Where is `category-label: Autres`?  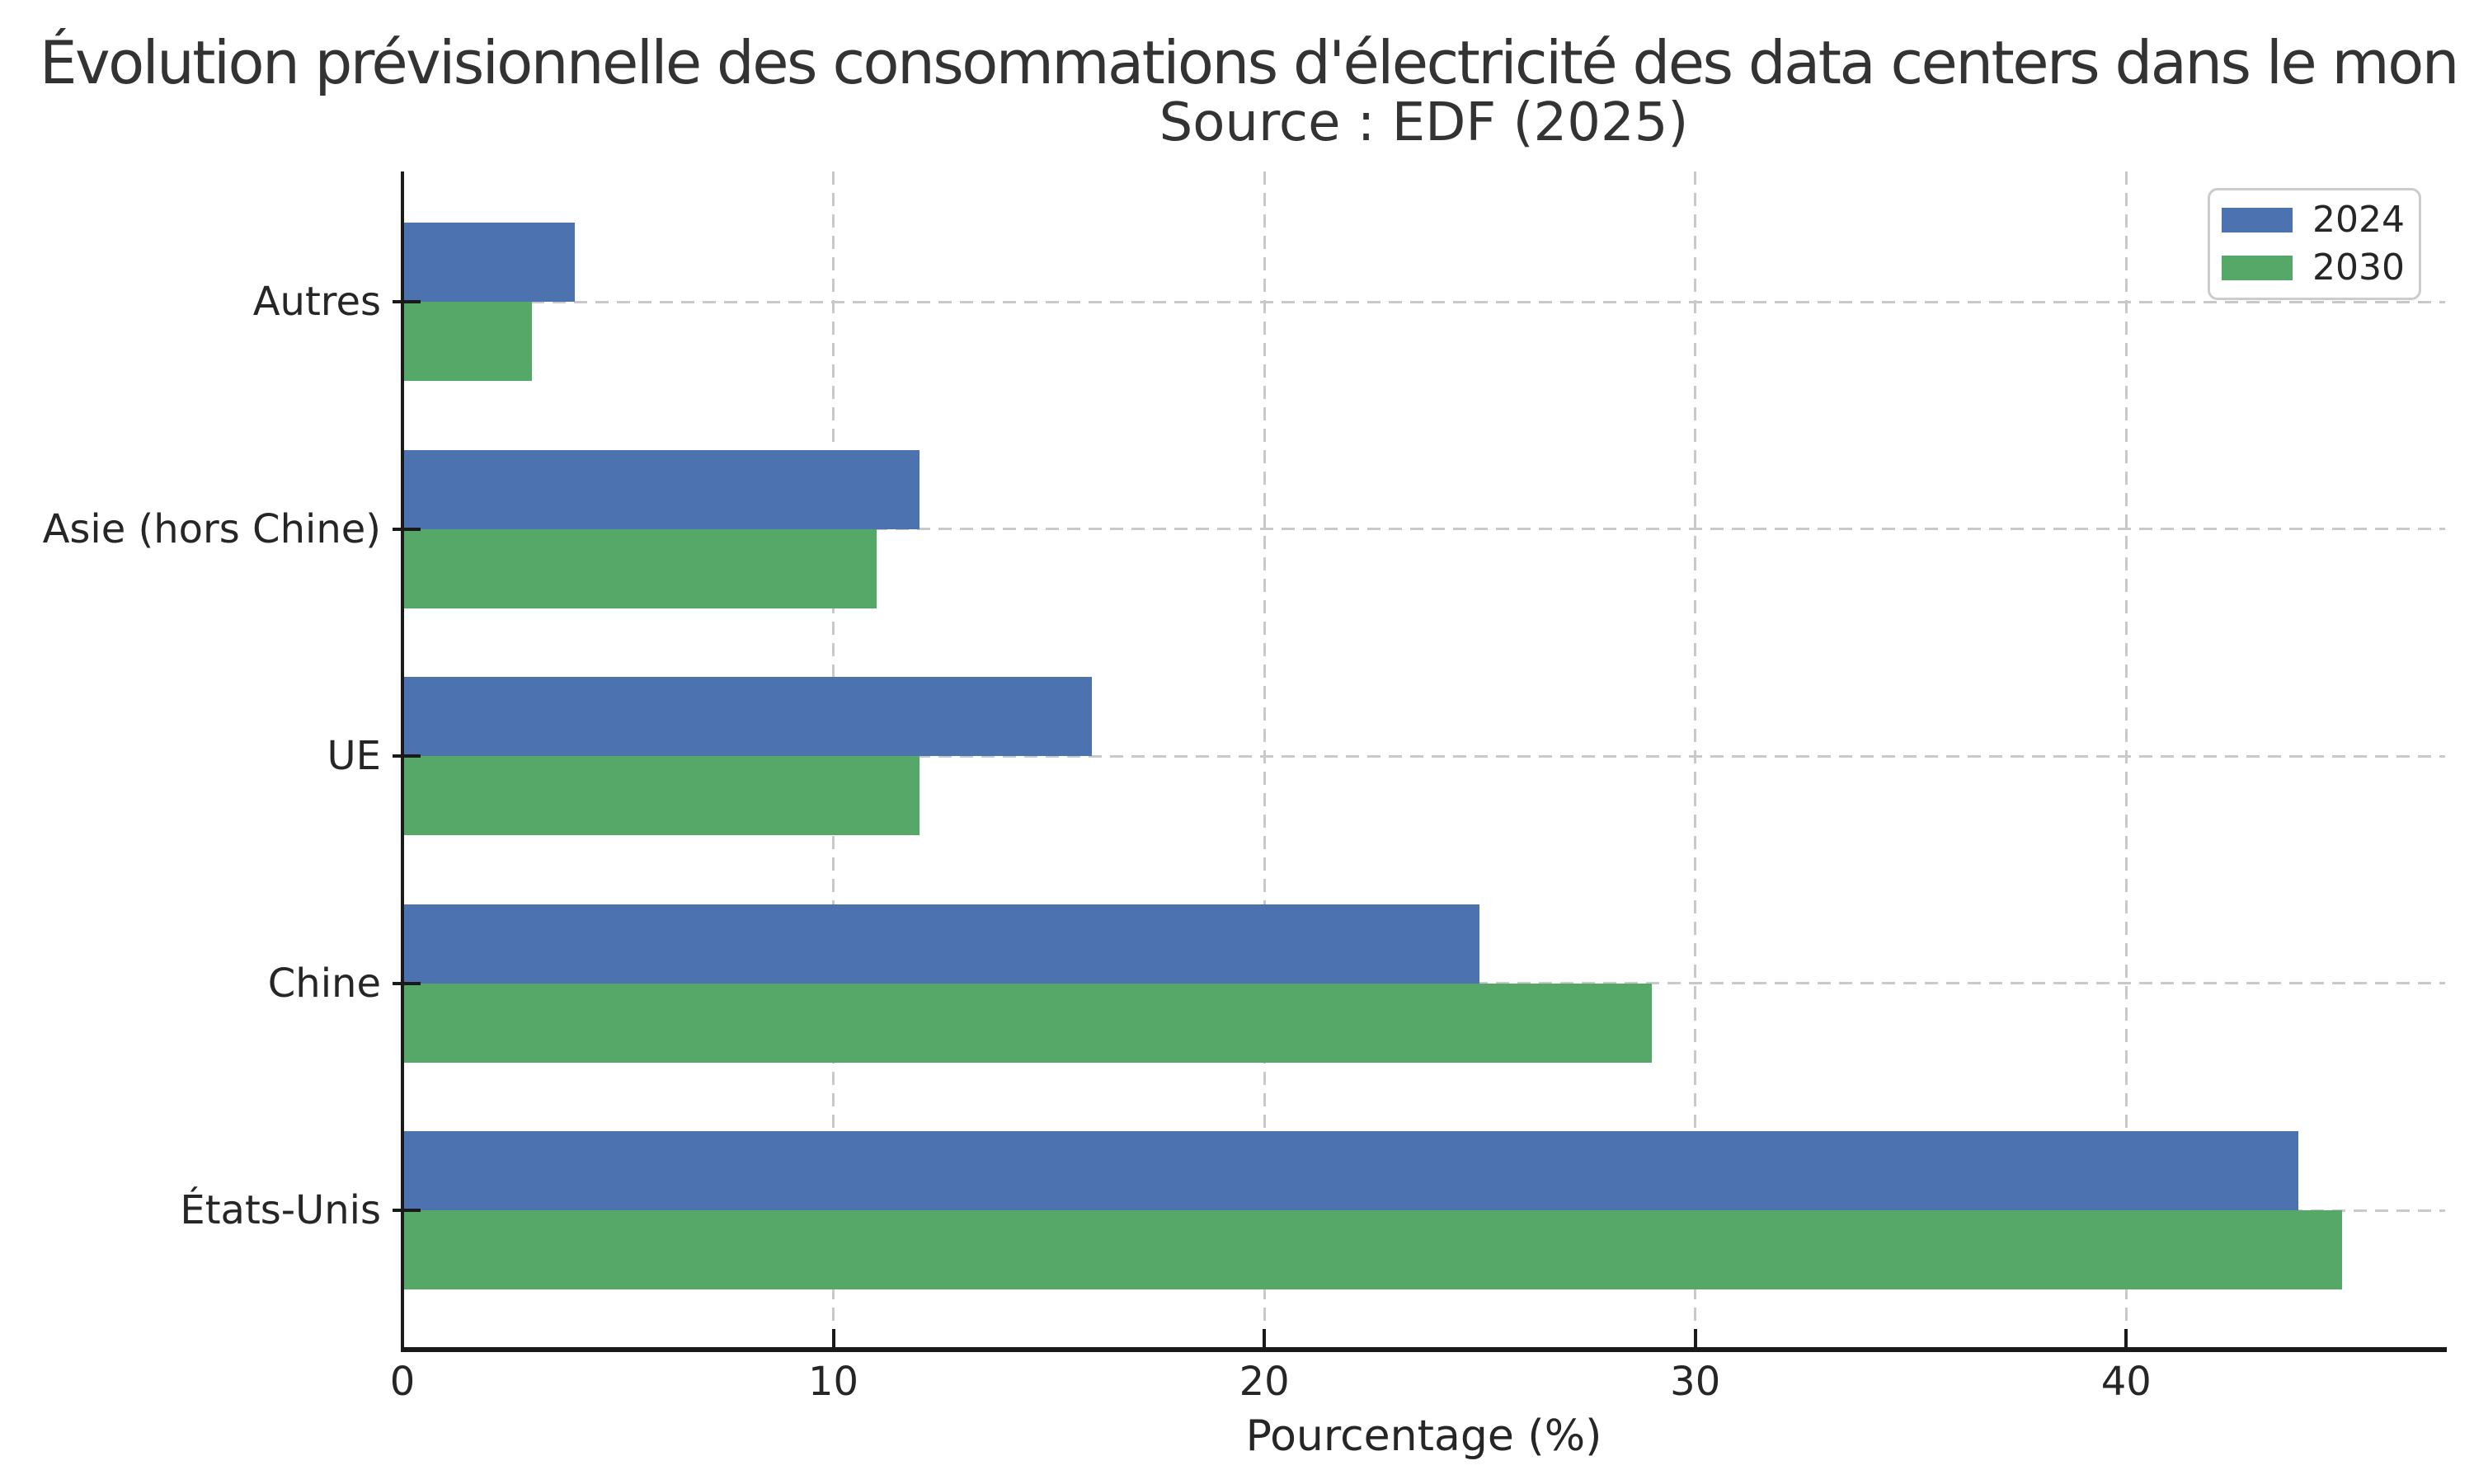 category-label: Autres is located at coordinates (316, 302).